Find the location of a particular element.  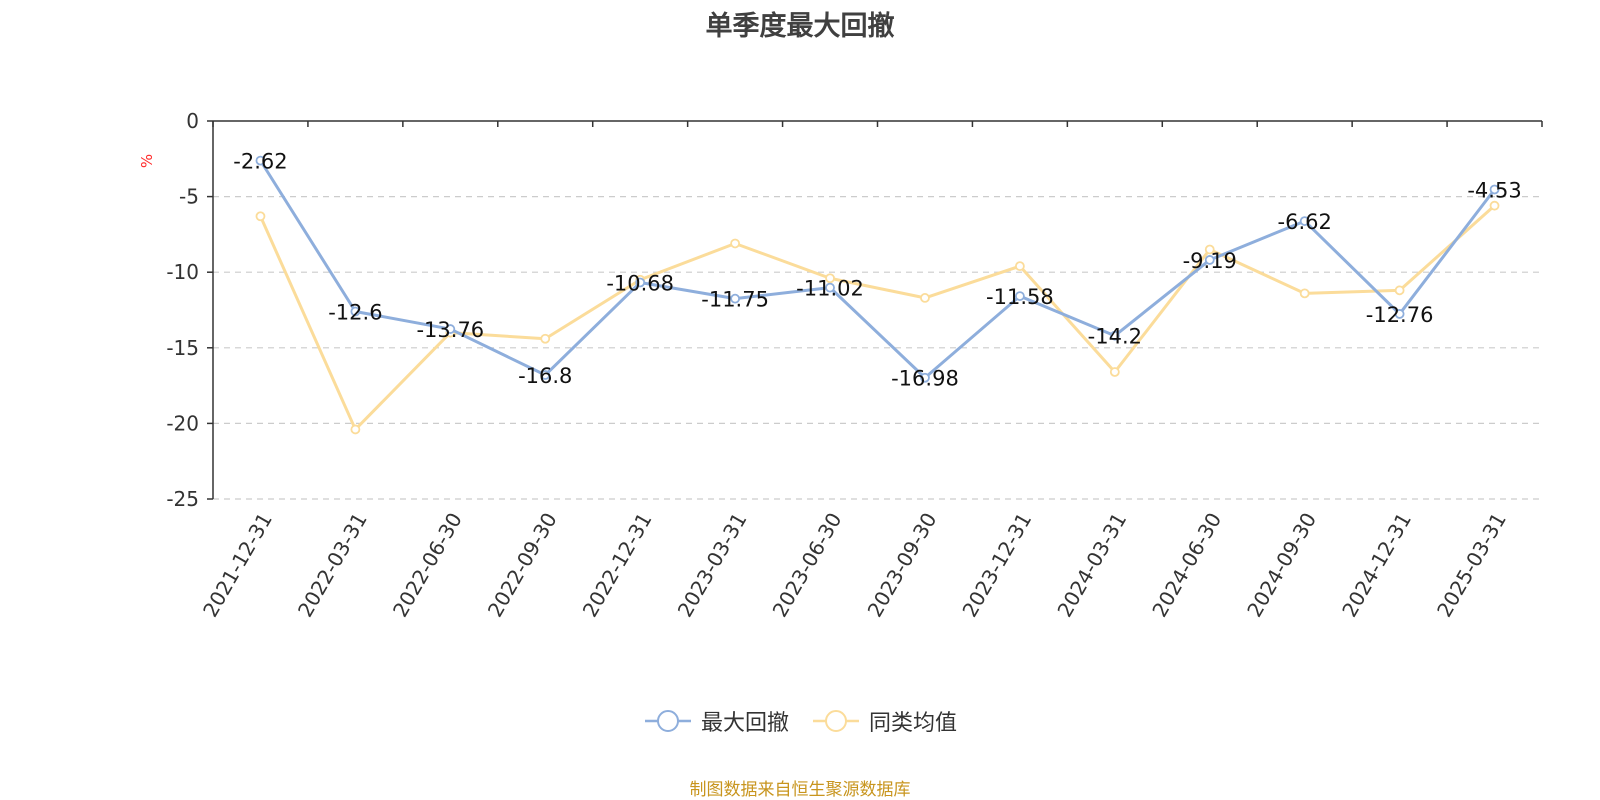

data-label: -14.2 is located at coordinates (1115, 337).